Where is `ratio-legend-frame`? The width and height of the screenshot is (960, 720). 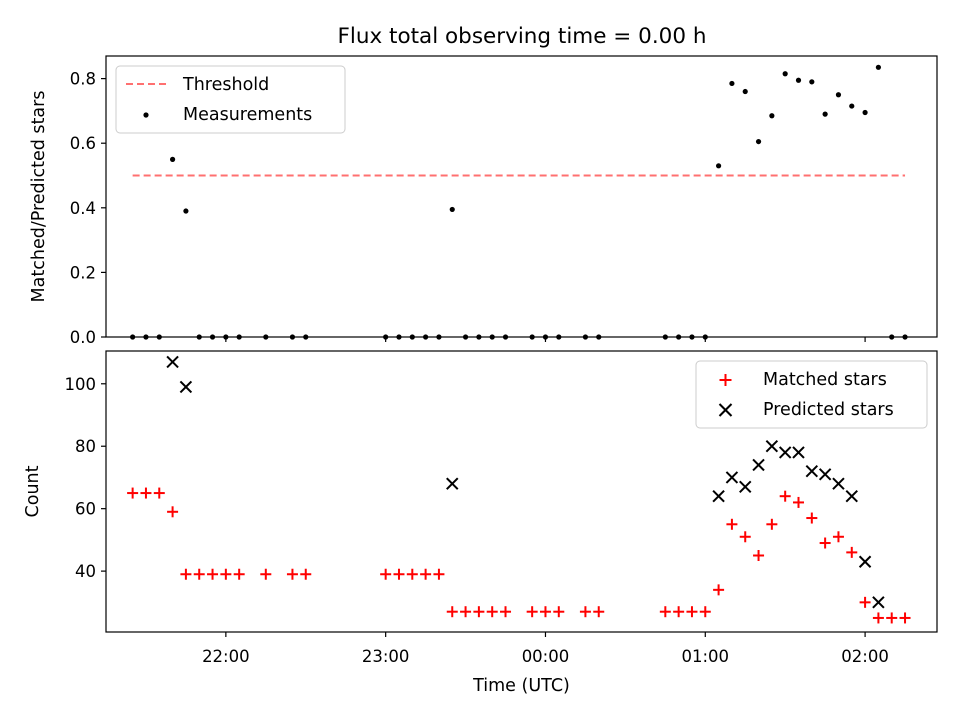 ratio-legend-frame is located at coordinates (230, 99).